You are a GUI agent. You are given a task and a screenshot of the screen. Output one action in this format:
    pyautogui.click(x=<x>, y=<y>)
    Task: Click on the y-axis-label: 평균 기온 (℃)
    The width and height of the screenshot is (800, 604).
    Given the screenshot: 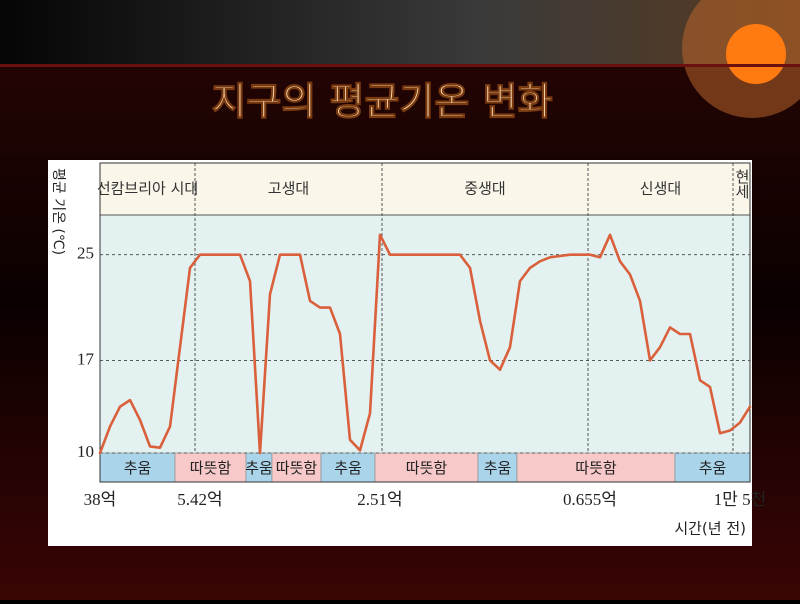 What is the action you would take?
    pyautogui.click(x=58, y=211)
    